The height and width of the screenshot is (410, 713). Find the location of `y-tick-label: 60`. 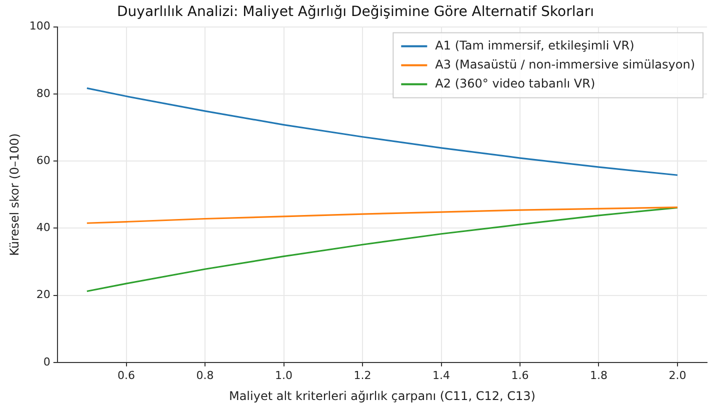

y-tick-label: 60 is located at coordinates (43, 160).